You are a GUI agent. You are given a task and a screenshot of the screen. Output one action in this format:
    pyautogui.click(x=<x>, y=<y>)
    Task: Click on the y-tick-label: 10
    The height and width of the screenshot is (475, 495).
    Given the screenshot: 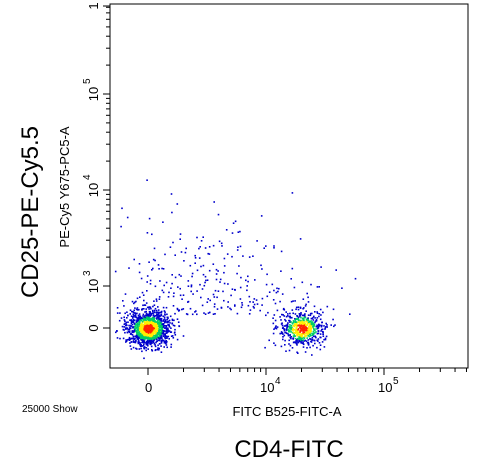 What is the action you would take?
    pyautogui.click(x=93, y=190)
    